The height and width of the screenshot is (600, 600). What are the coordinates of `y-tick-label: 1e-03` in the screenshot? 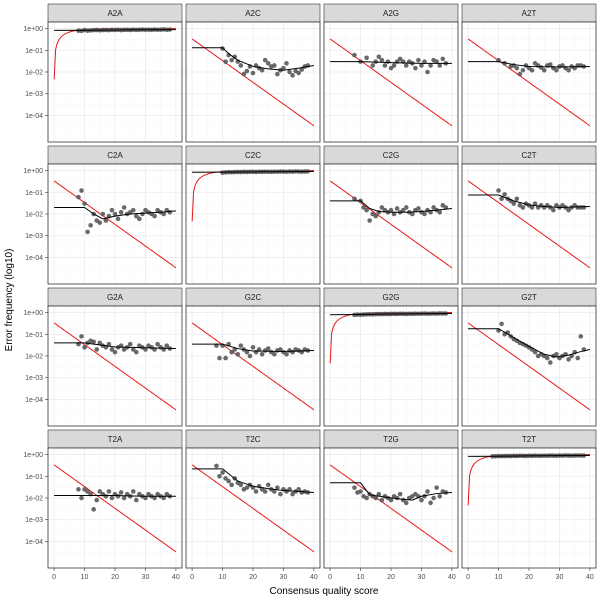 It's located at (34, 378).